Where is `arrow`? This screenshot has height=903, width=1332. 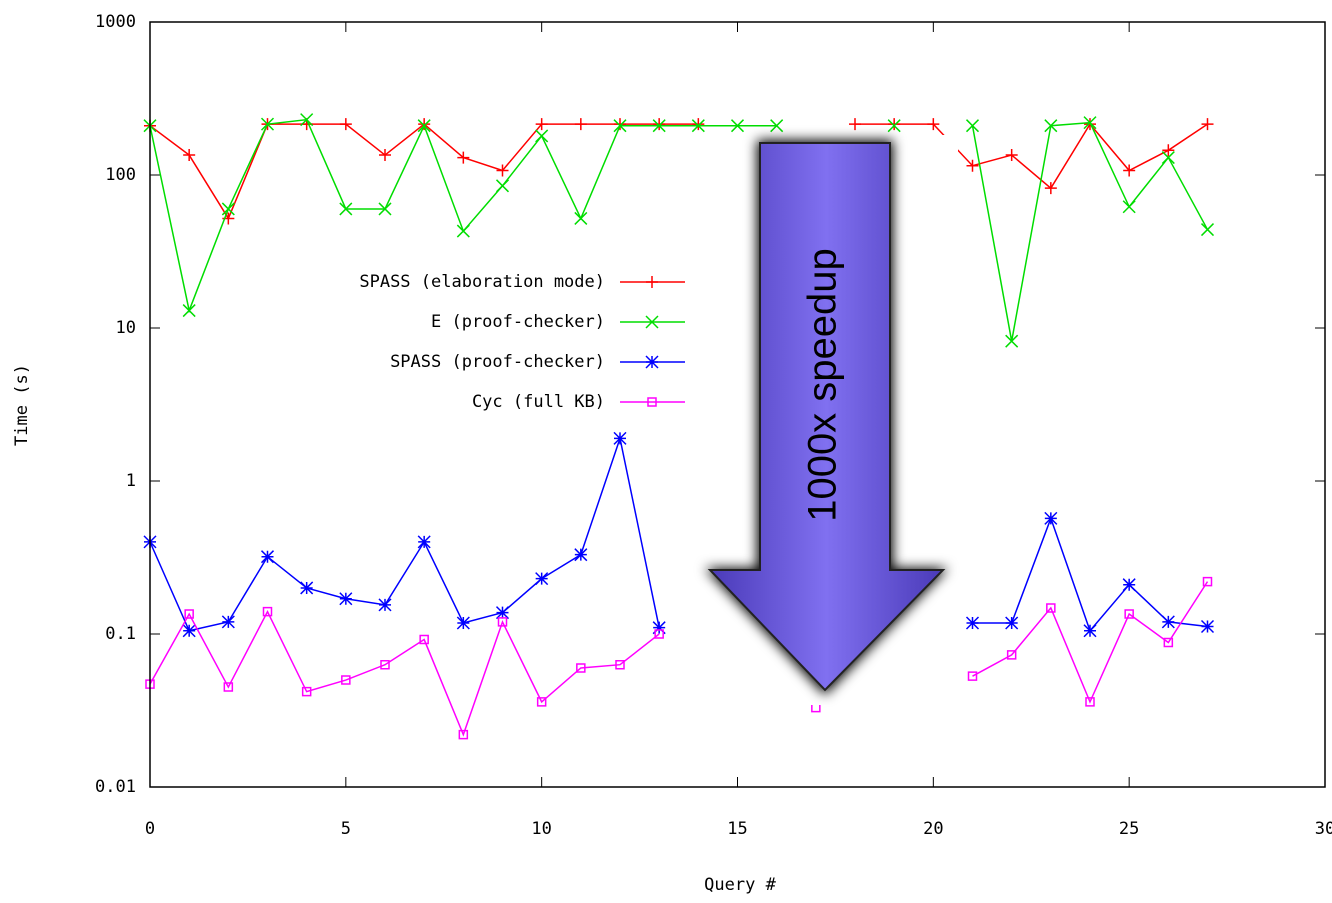 arrow is located at coordinates (826, 417).